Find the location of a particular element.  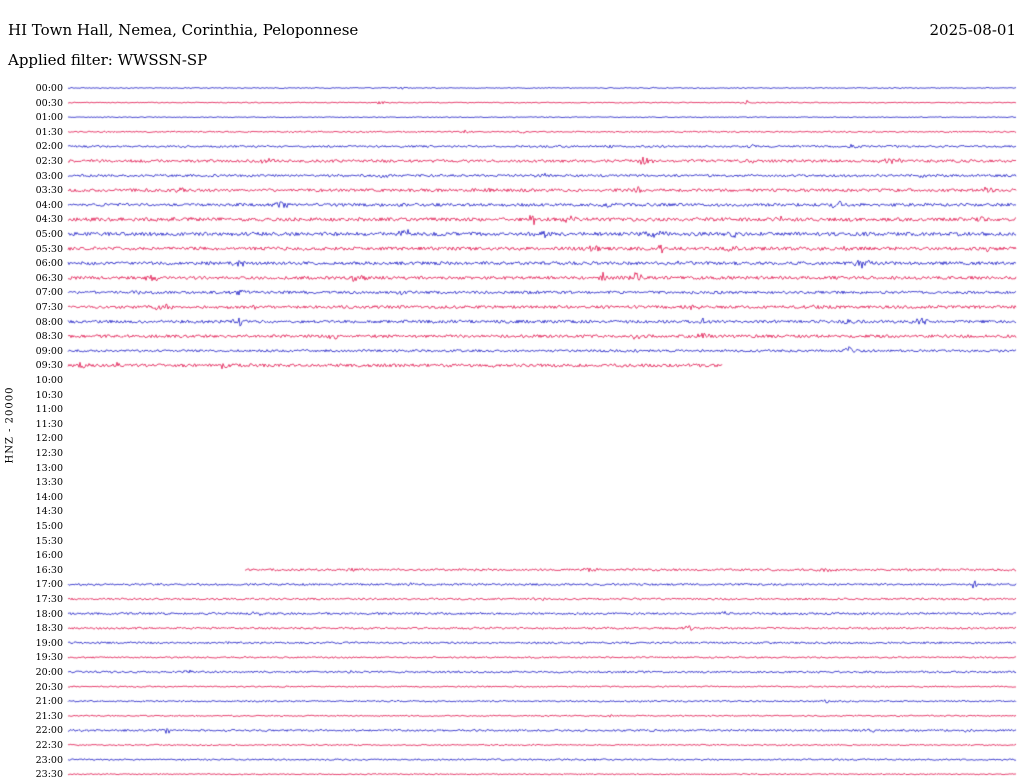

time-label: 01:00 is located at coordinates (49, 118).